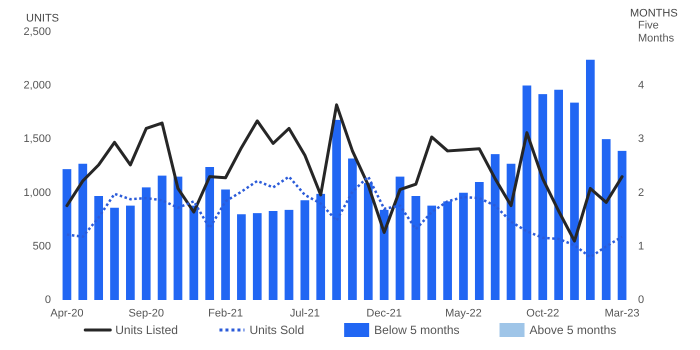  What do you see at coordinates (622, 314) in the screenshot?
I see `x-tick-label: Mar-23` at bounding box center [622, 314].